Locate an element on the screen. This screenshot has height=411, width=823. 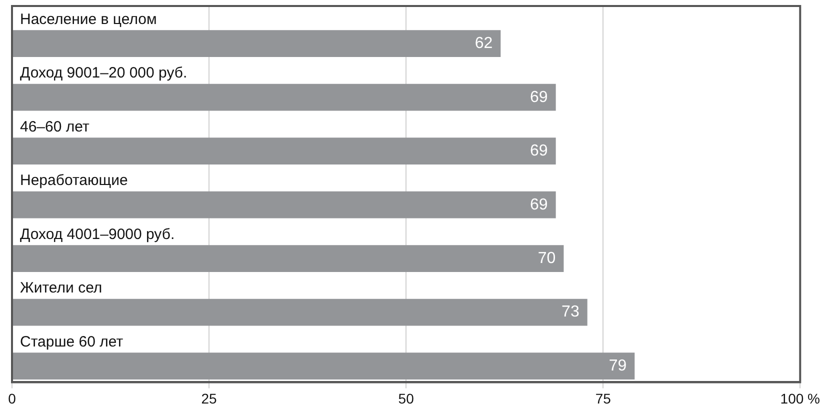
x-tick-label: 0 is located at coordinates (12, 398).